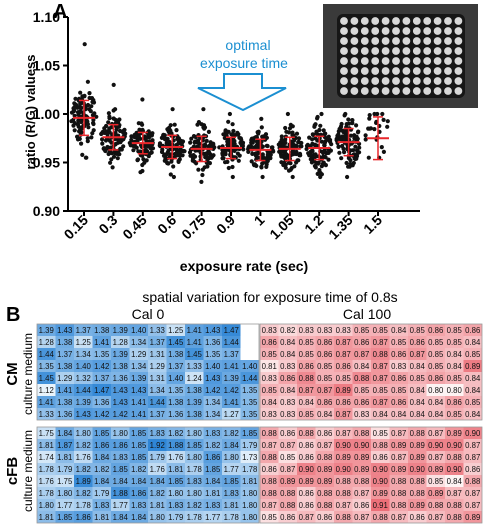 This screenshot has height=526, width=484. Describe the element at coordinates (249, 481) in the screenshot. I see `cell-value: 1.81` at that location.